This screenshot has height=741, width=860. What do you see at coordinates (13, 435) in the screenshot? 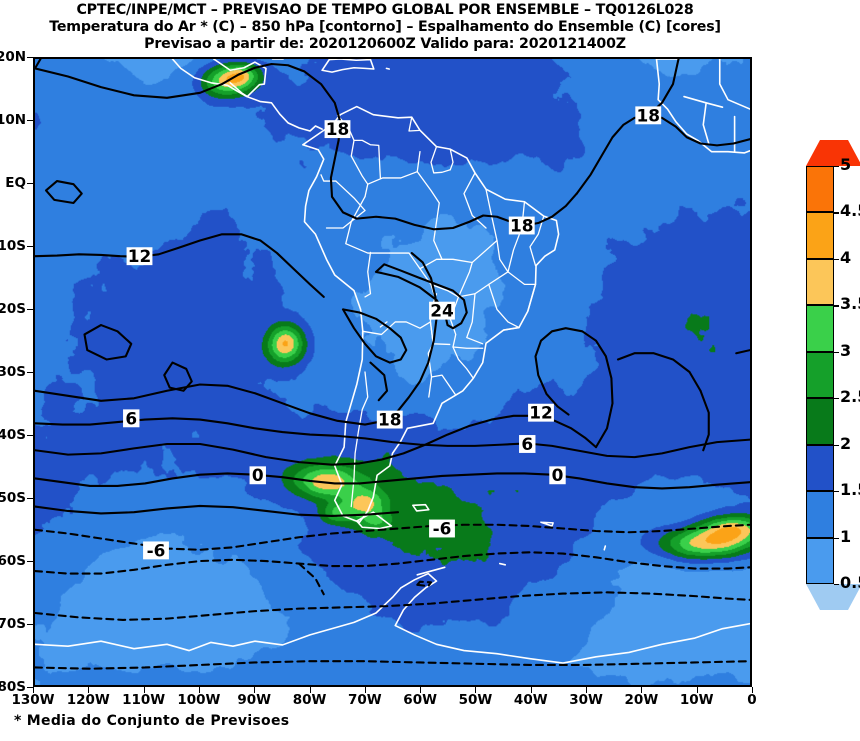
I see `y-axis-label: 40S` at bounding box center [13, 435].